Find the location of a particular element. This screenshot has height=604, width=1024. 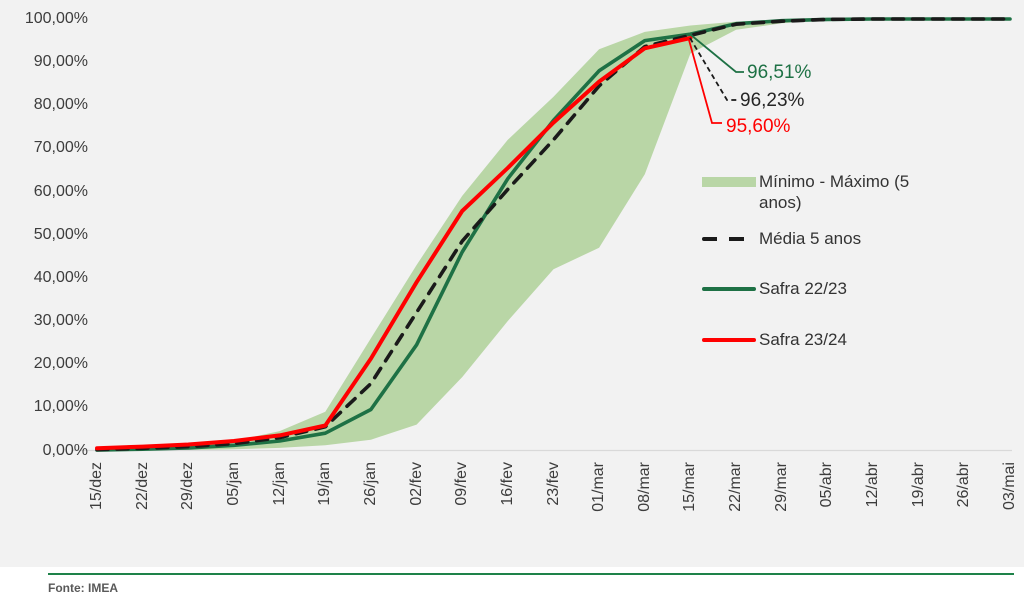

y-axis-label: 60,00% is located at coordinates (60, 191).